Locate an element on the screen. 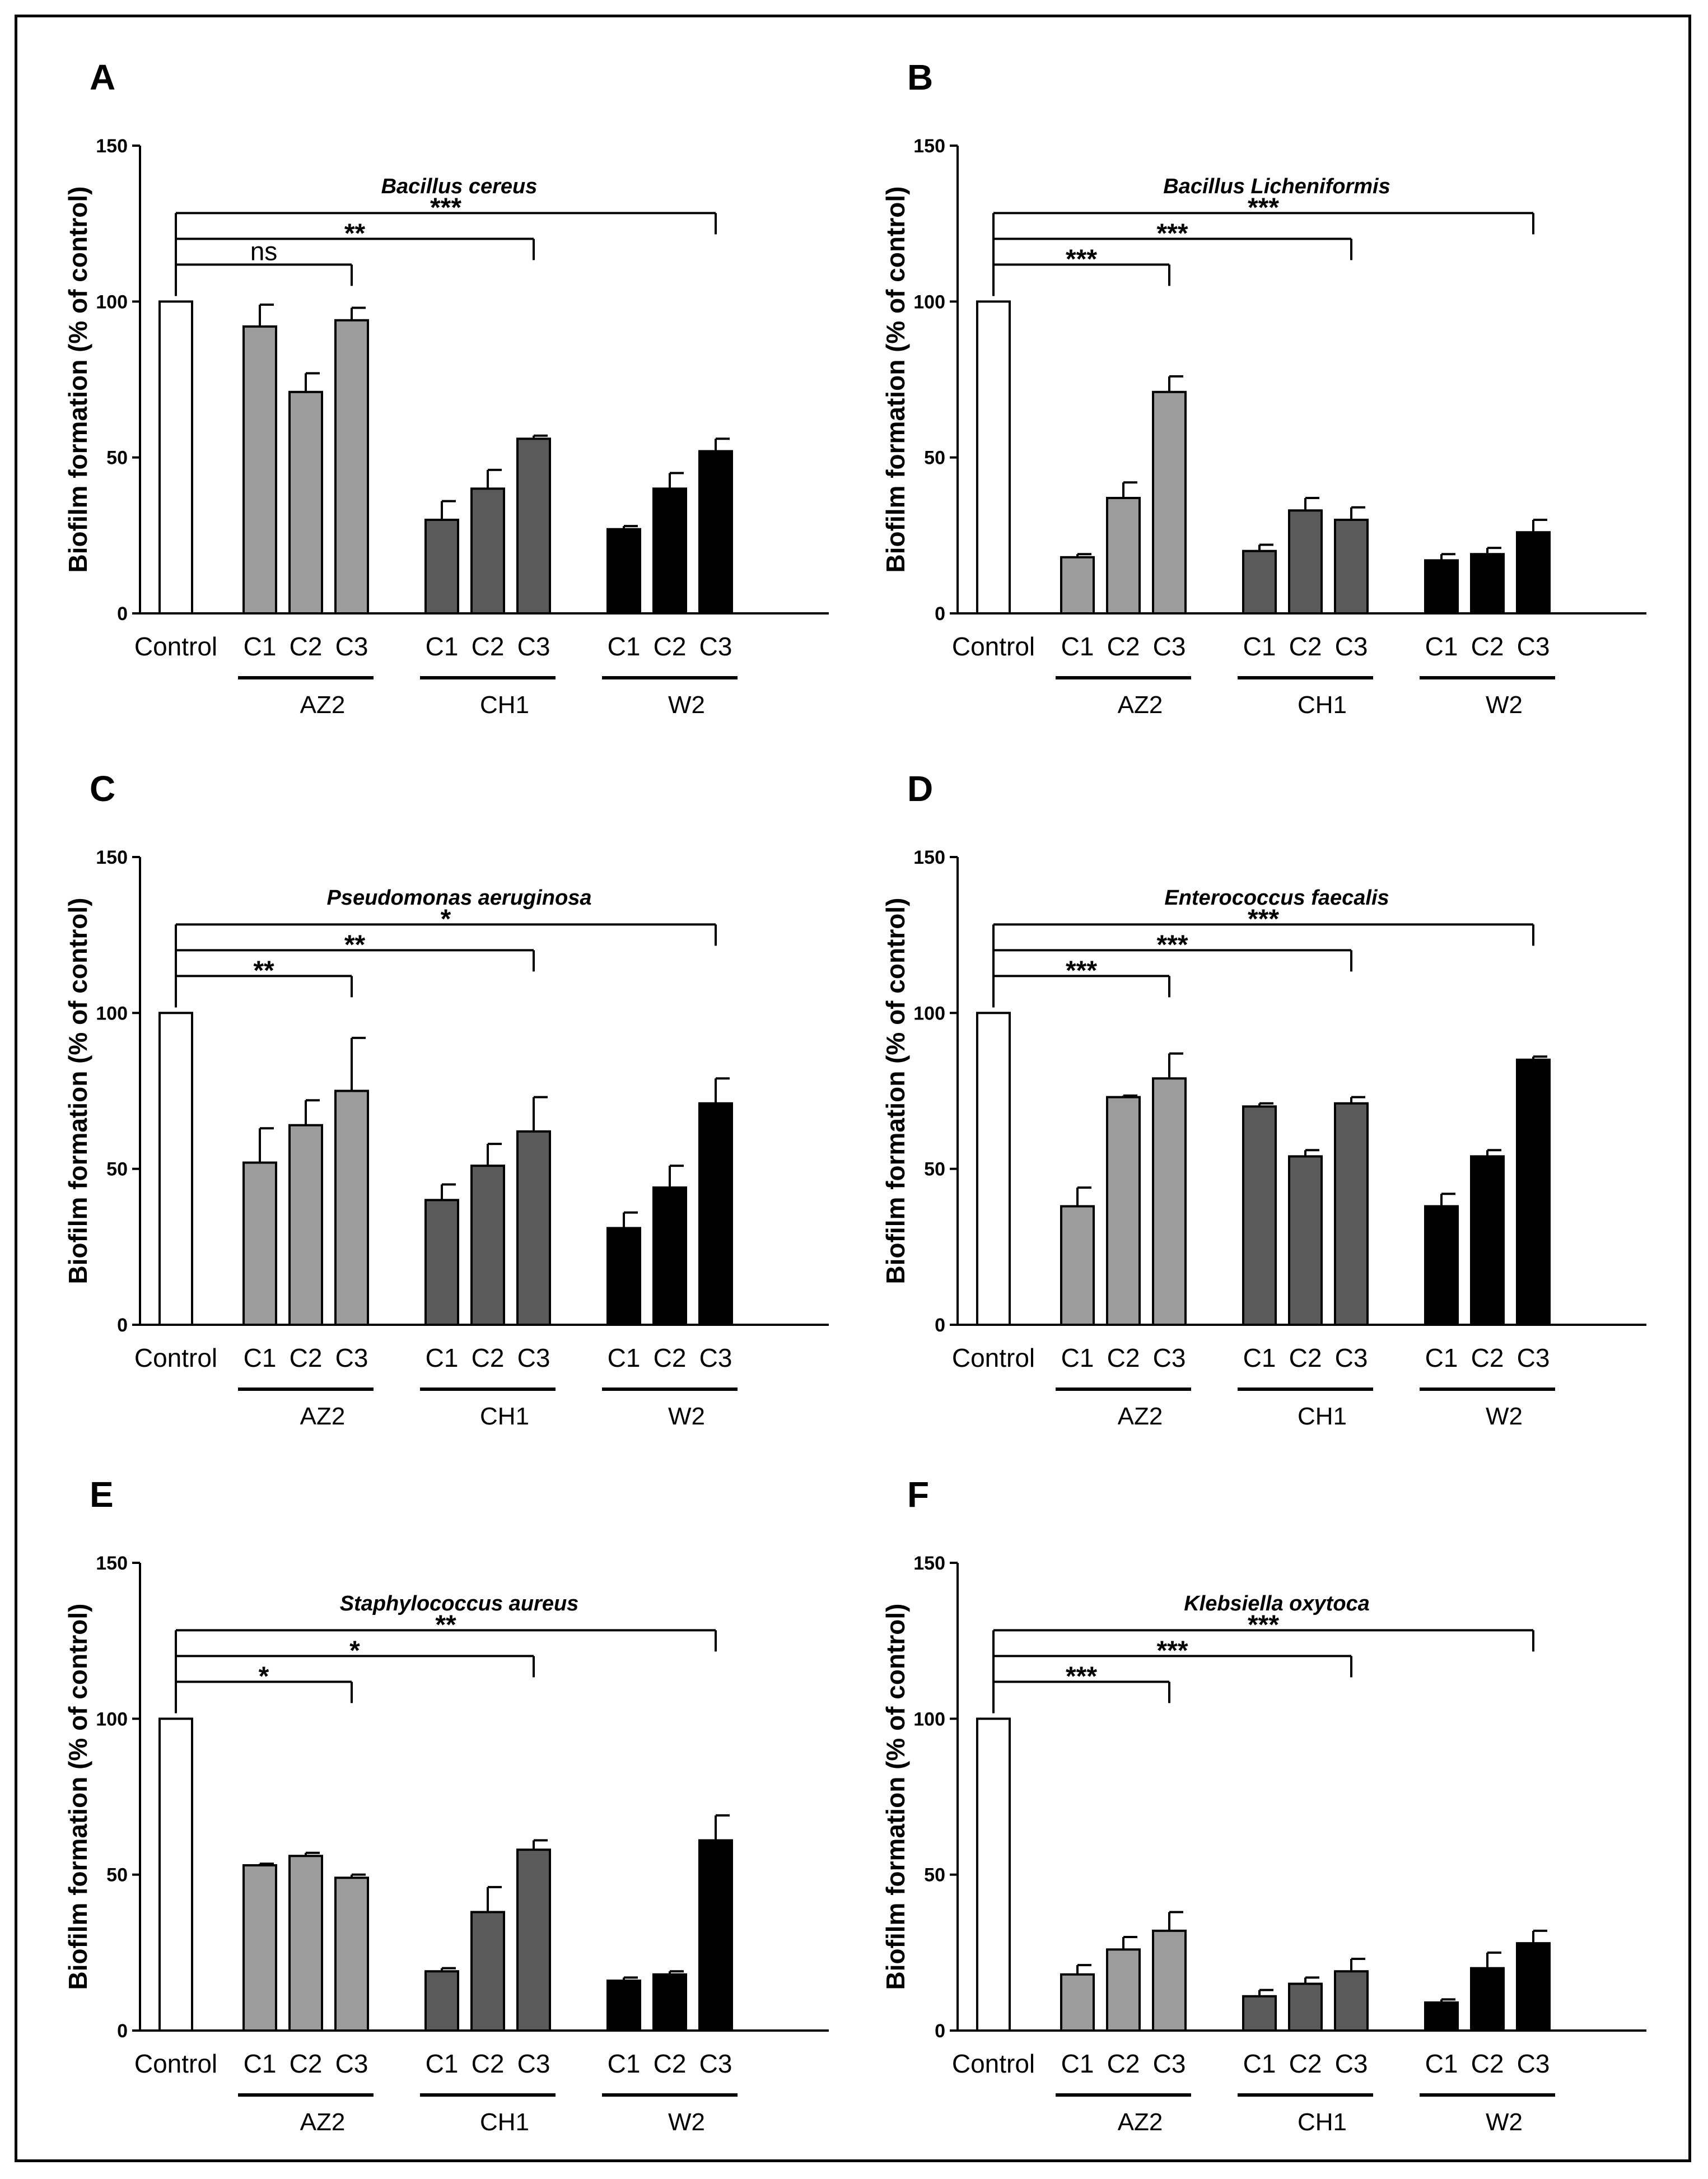 The image size is (1708, 2179). panel-letter-c: C is located at coordinates (103, 789).